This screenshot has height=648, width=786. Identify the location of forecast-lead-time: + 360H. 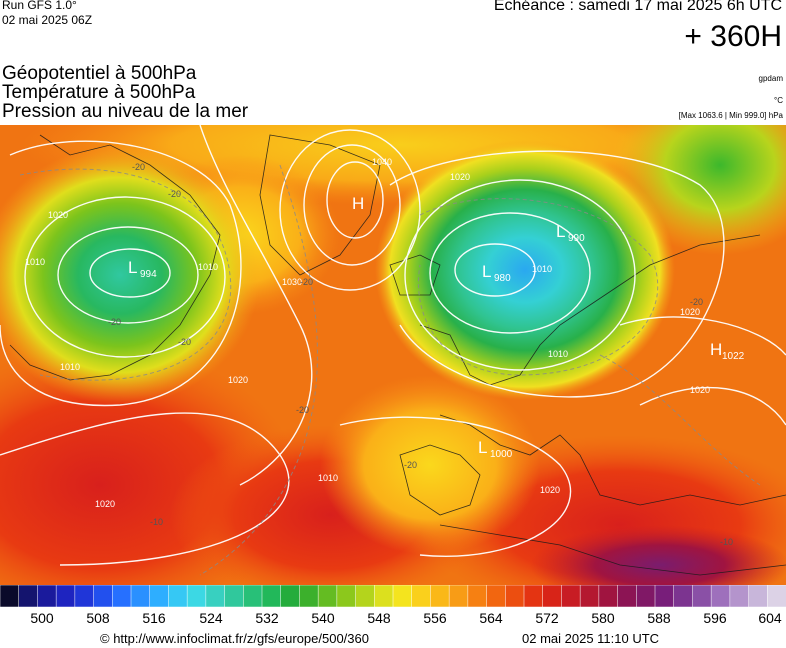
(733, 36).